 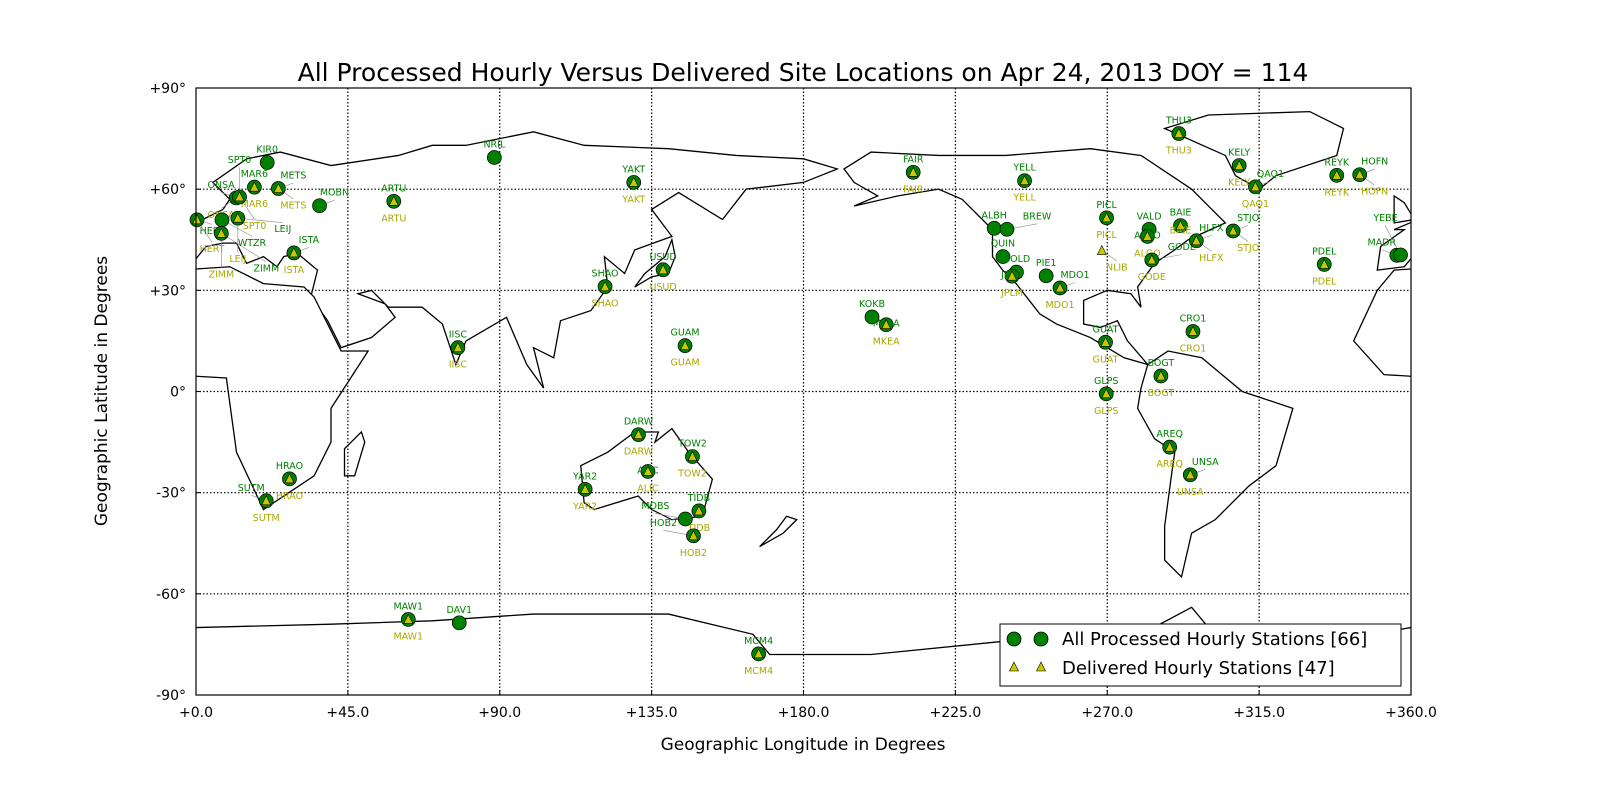 What do you see at coordinates (167, 89) in the screenshot?
I see `y-tick-label: +90°` at bounding box center [167, 89].